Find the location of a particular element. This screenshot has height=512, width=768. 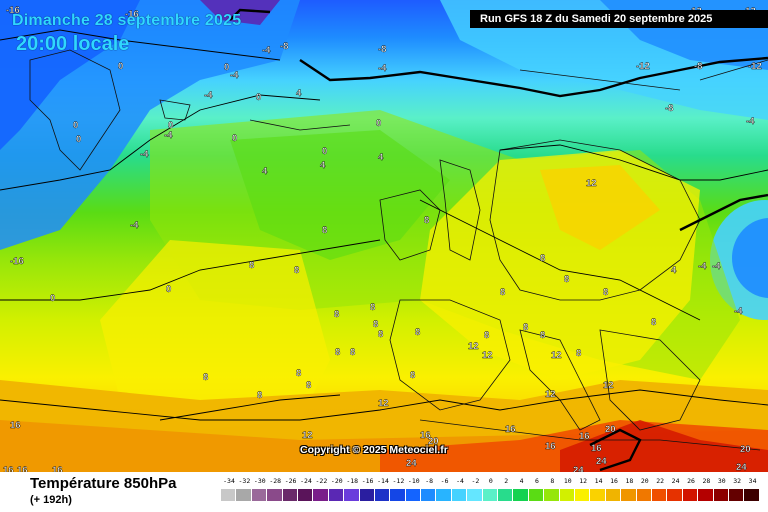

legend-tick-label: -30 is located at coordinates (259, 481).